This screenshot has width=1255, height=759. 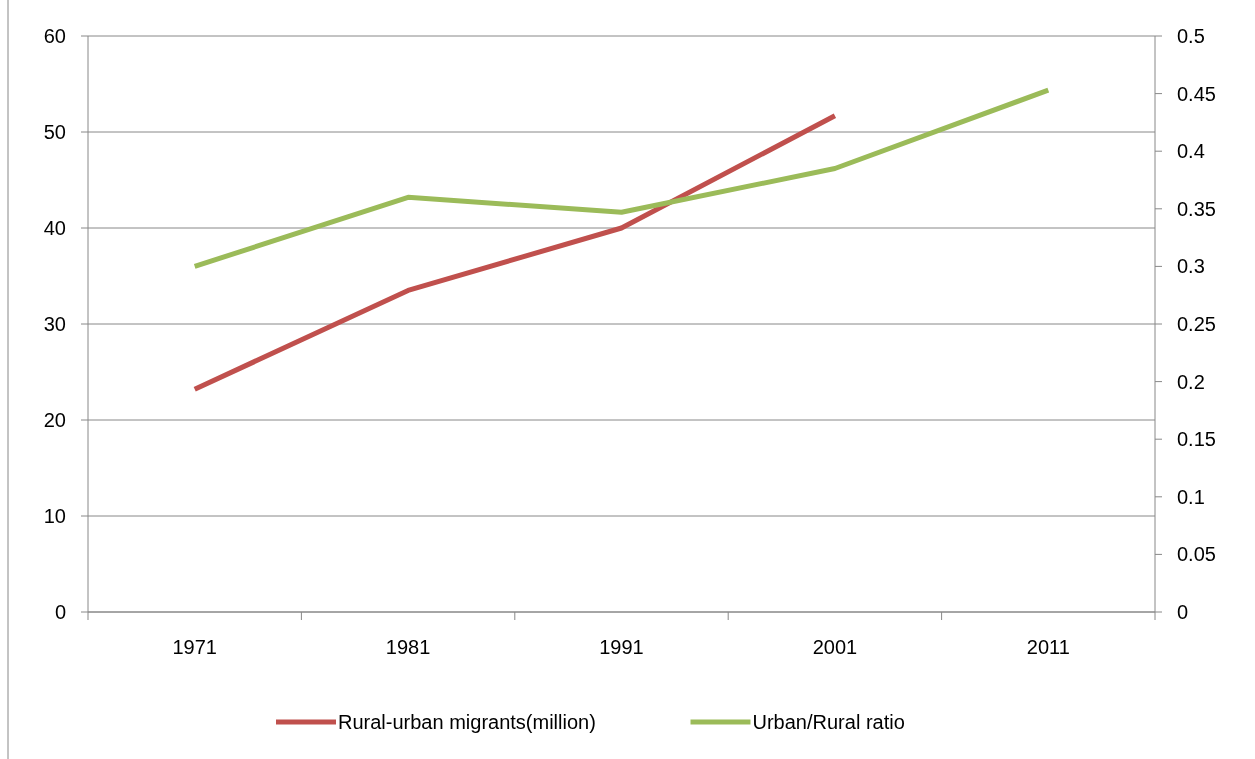 What do you see at coordinates (828, 722) in the screenshot?
I see `legend-label: Urban/Rural ratio` at bounding box center [828, 722].